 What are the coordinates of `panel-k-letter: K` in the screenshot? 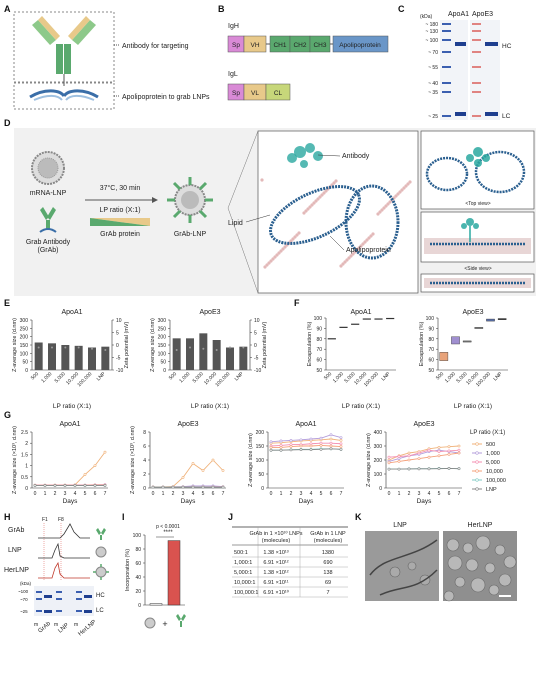 It's located at (358, 517).